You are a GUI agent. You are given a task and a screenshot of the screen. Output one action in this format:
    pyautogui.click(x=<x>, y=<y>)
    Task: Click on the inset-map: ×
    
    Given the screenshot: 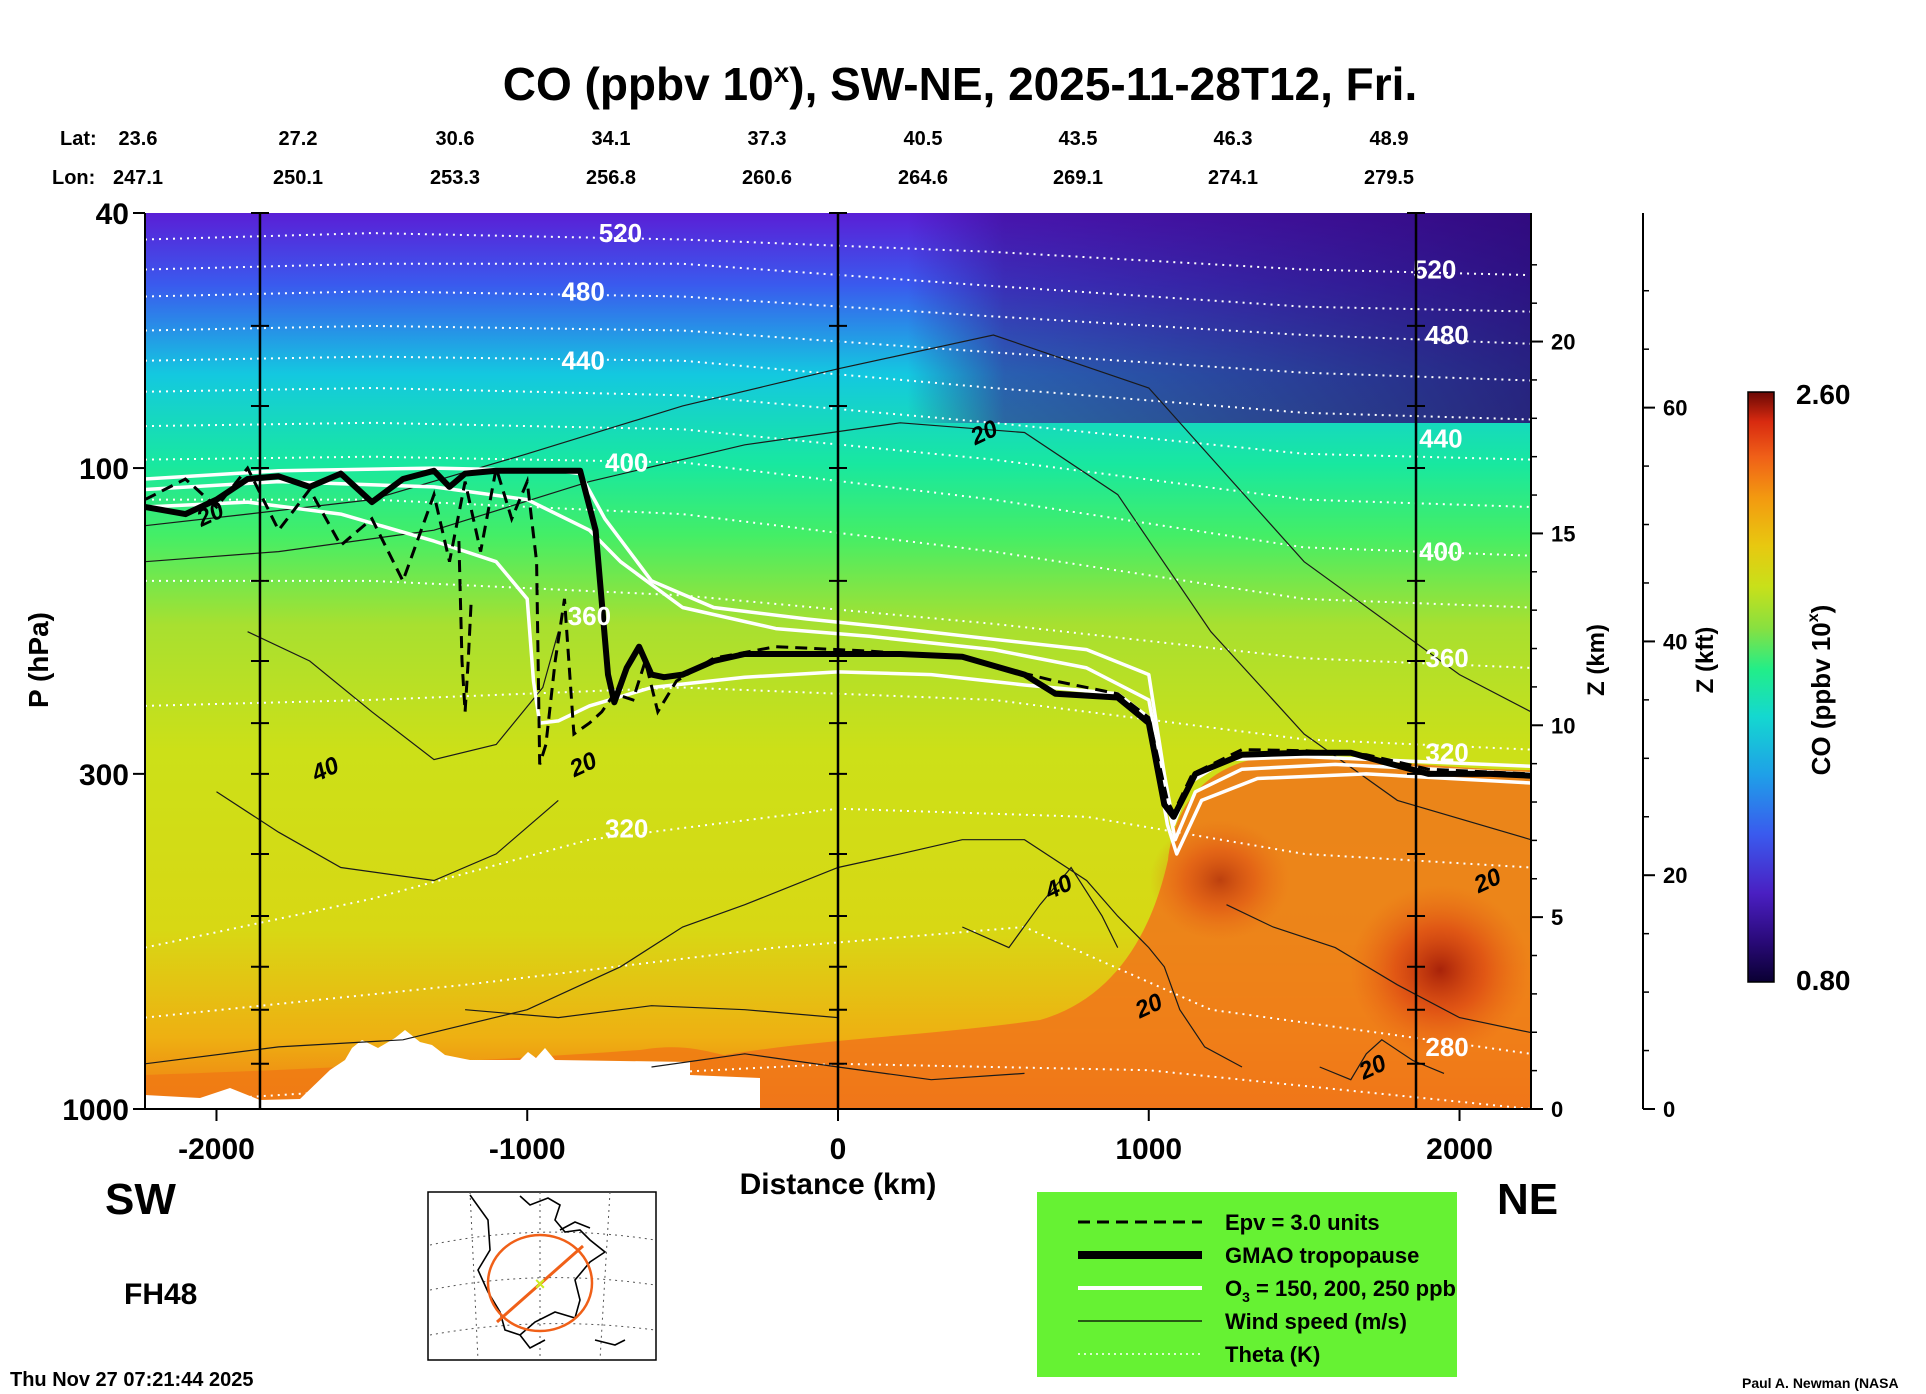 What is the action you would take?
    pyautogui.click(x=542, y=1276)
    